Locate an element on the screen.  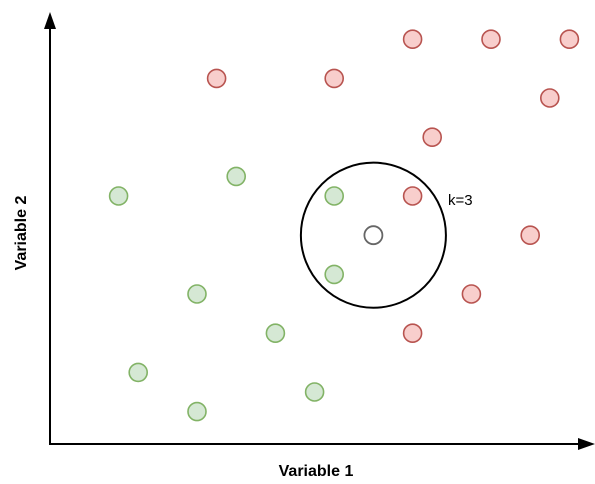
neighborhood-layer is located at coordinates (373, 235).